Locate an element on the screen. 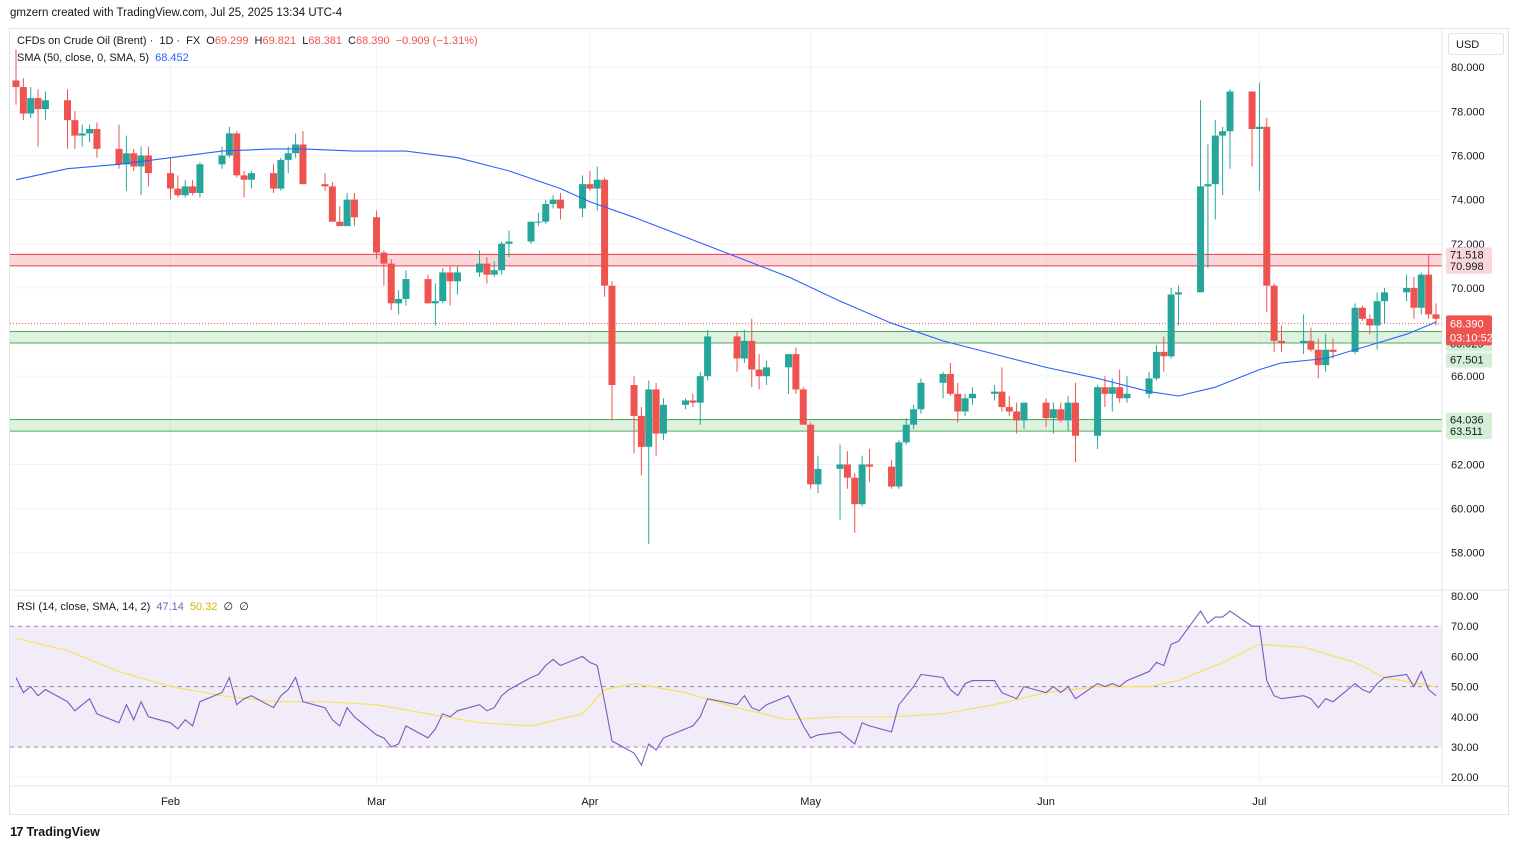 This screenshot has height=850, width=1519. rsi-tick-label: 40.00 is located at coordinates (1465, 718).